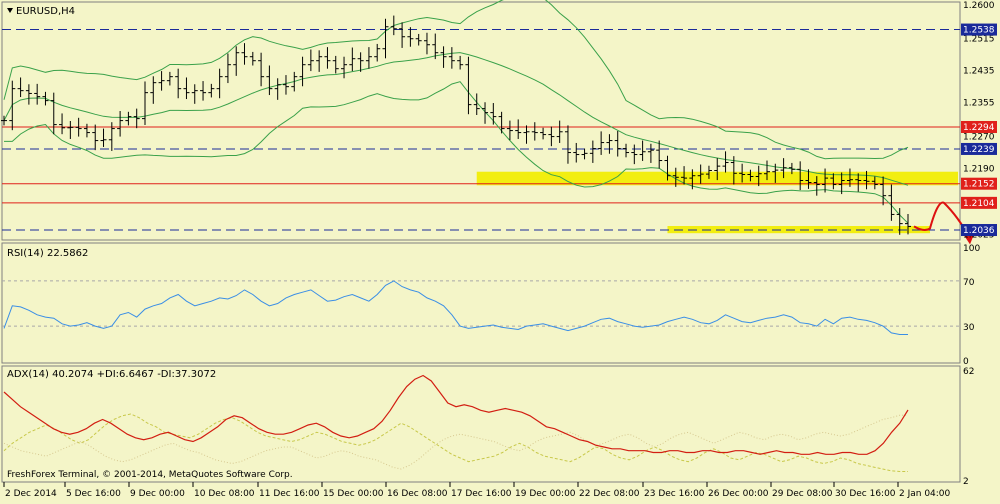 The height and width of the screenshot is (504, 1000). Describe the element at coordinates (966, 482) in the screenshot. I see `adx-tick-label: 2` at that location.